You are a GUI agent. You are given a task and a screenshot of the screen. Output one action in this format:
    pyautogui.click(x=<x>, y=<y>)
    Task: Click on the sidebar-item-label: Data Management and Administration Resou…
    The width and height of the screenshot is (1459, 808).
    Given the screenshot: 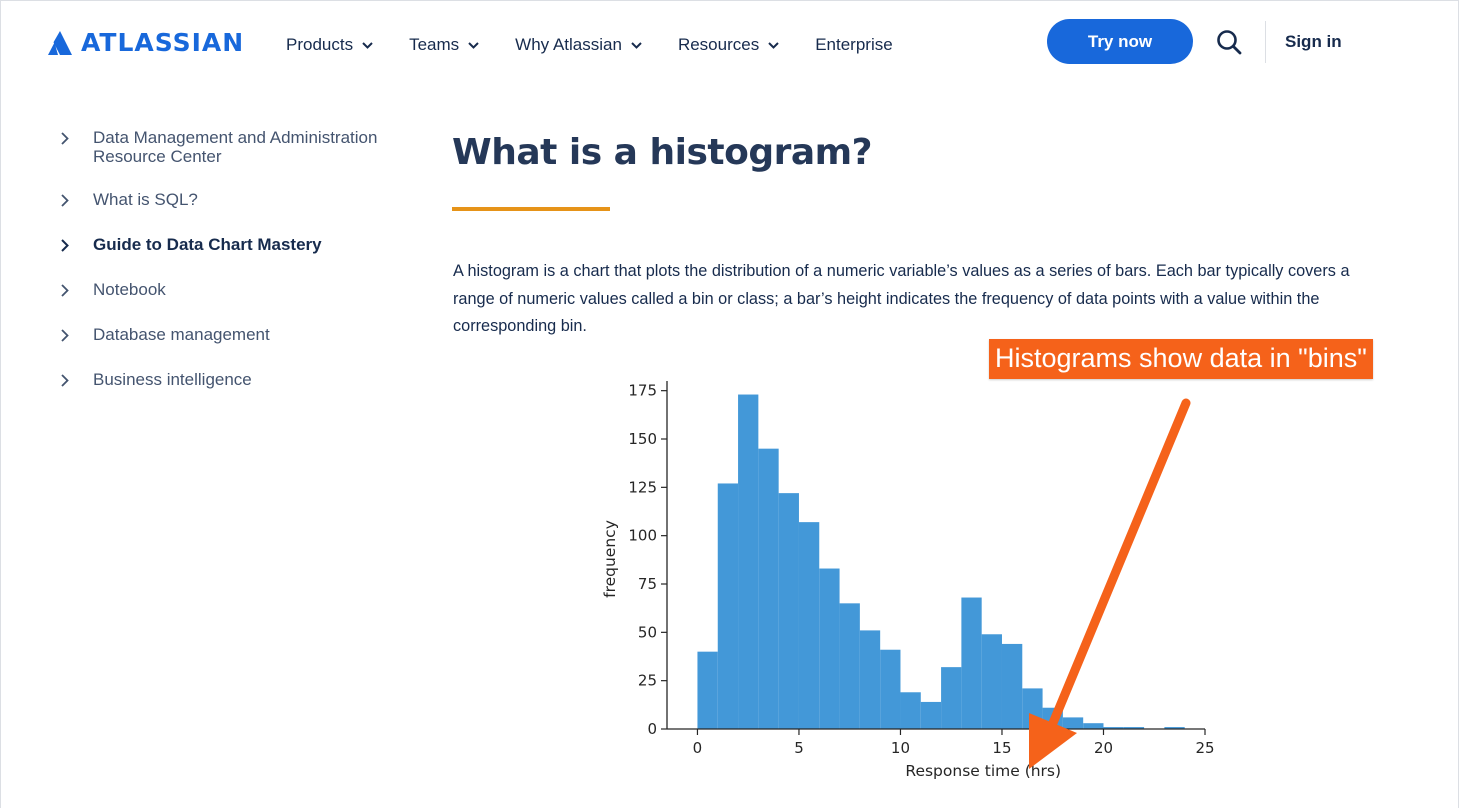 What is the action you would take?
    pyautogui.click(x=235, y=147)
    